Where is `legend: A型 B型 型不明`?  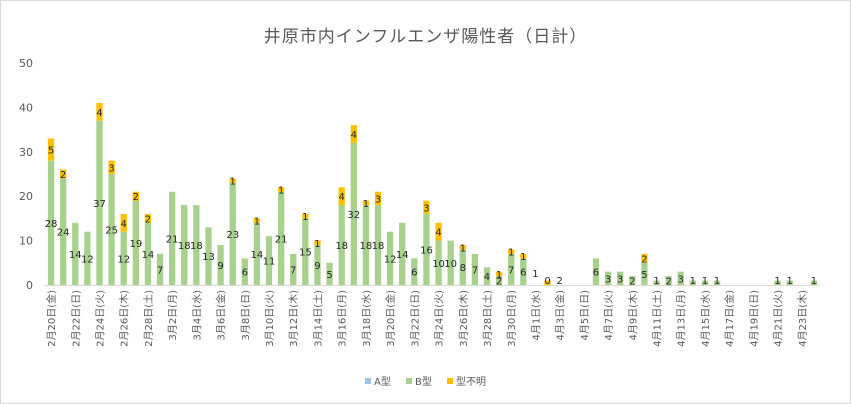 legend: A型 B型 型不明 is located at coordinates (425, 381).